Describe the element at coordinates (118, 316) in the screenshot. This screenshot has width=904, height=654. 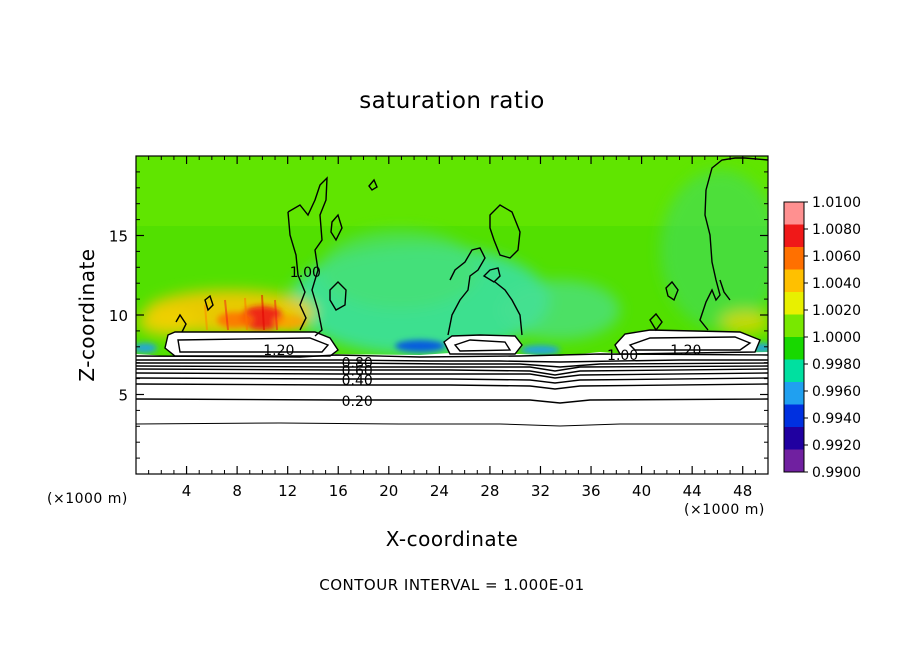
I see `y-tick-label: 10` at that location.